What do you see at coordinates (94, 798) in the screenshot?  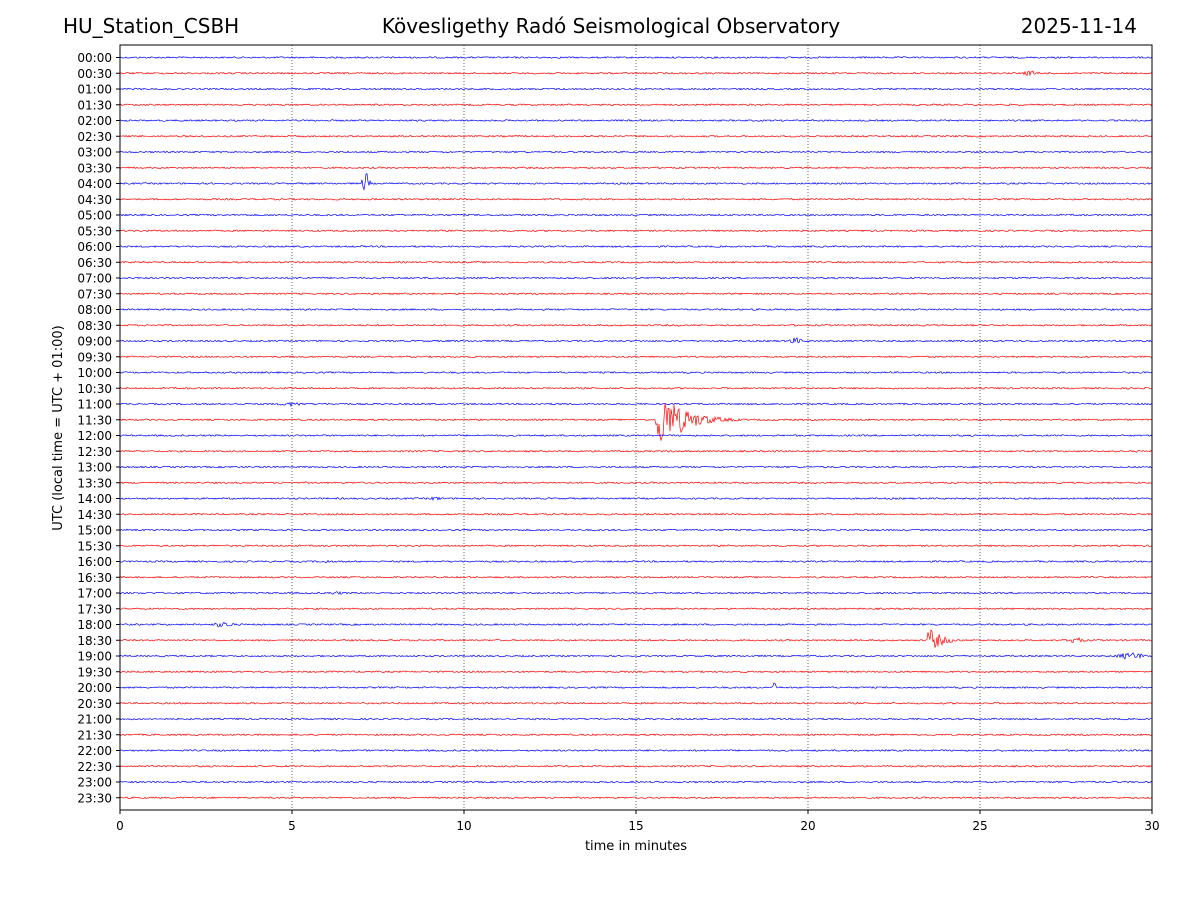 I see `y-tick-label: 23:30` at bounding box center [94, 798].